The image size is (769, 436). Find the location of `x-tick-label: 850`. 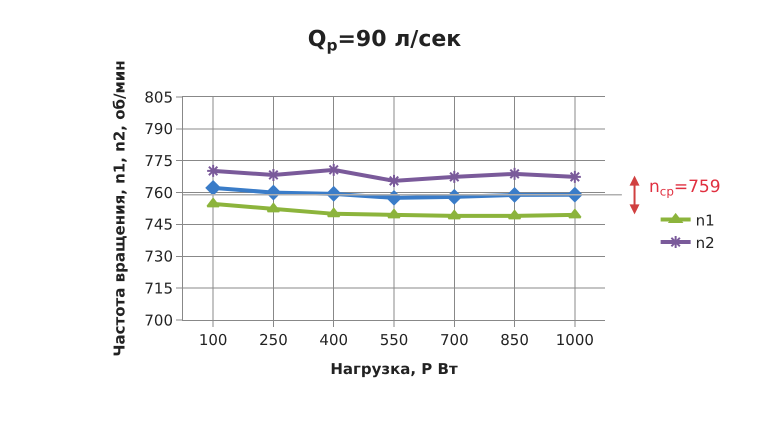

x-tick-label: 850 is located at coordinates (514, 340).